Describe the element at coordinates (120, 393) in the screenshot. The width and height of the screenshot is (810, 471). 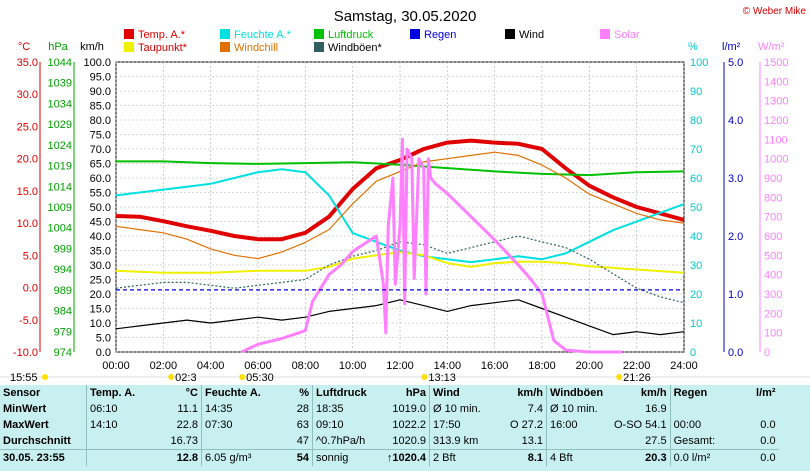
I see `header-temp: Temp. A.` at that location.